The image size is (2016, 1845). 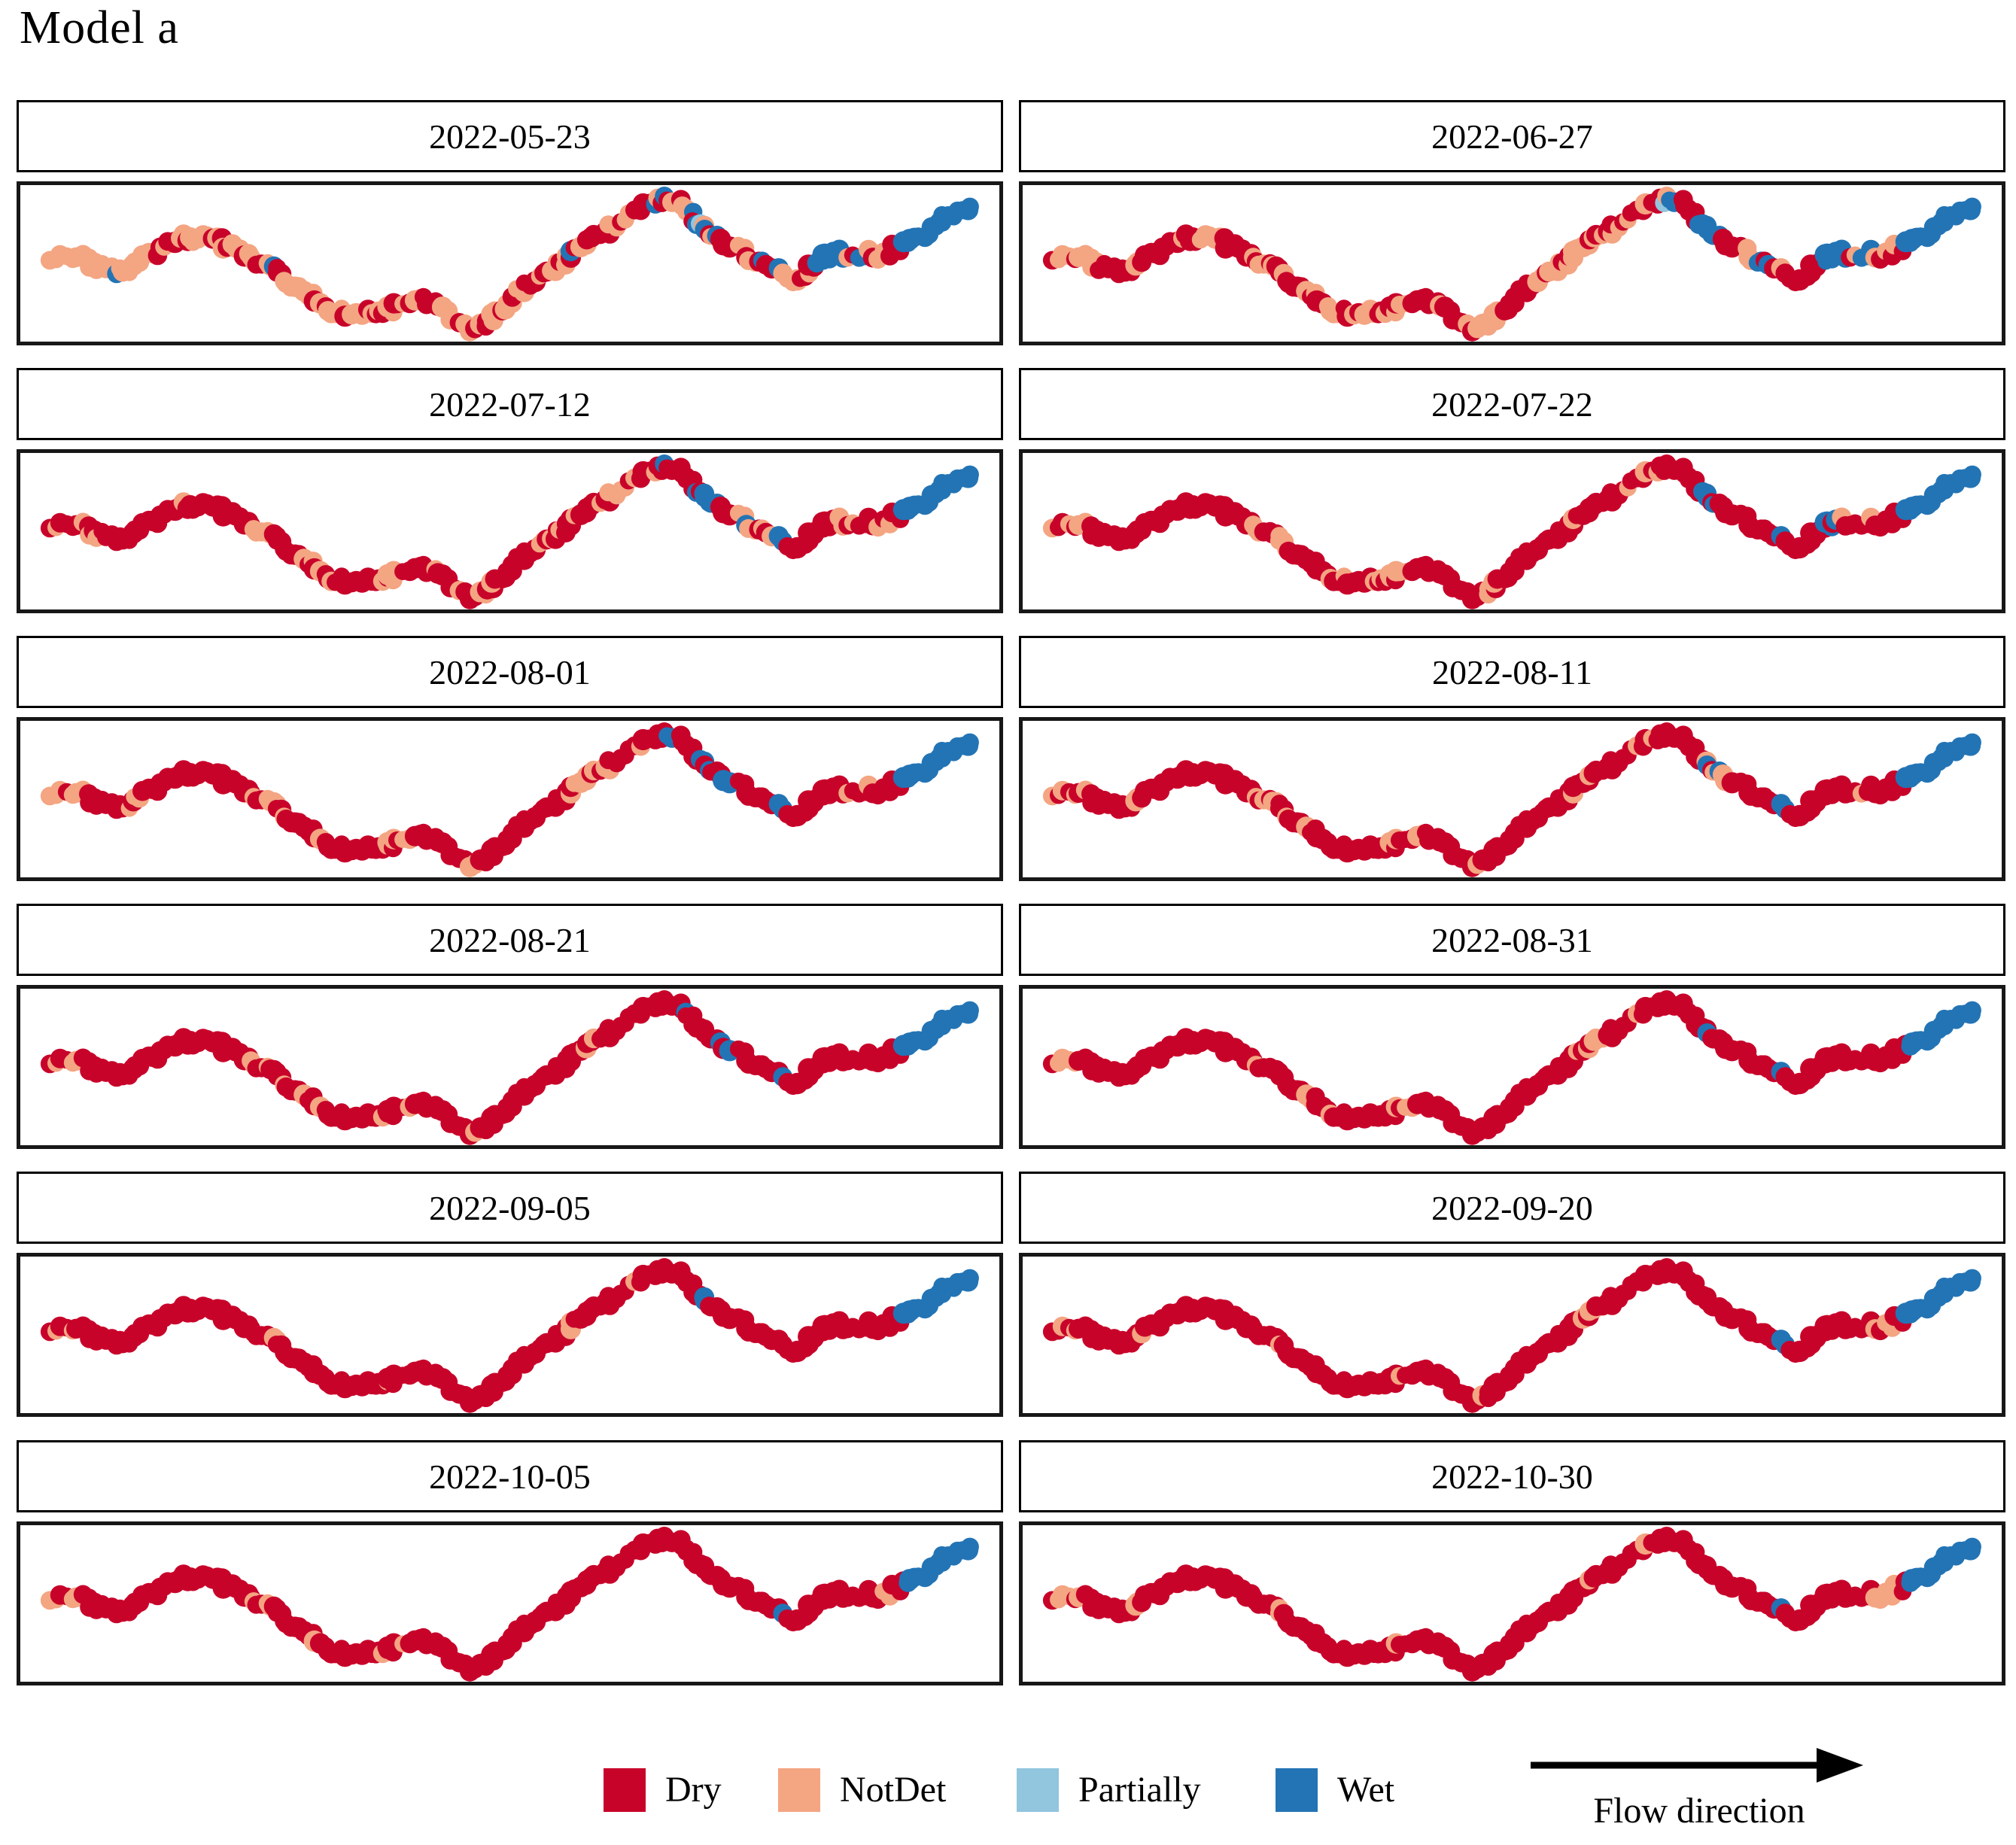 I want to click on facet-2022-08-31: 2022-08-31, so click(x=1512, y=1026).